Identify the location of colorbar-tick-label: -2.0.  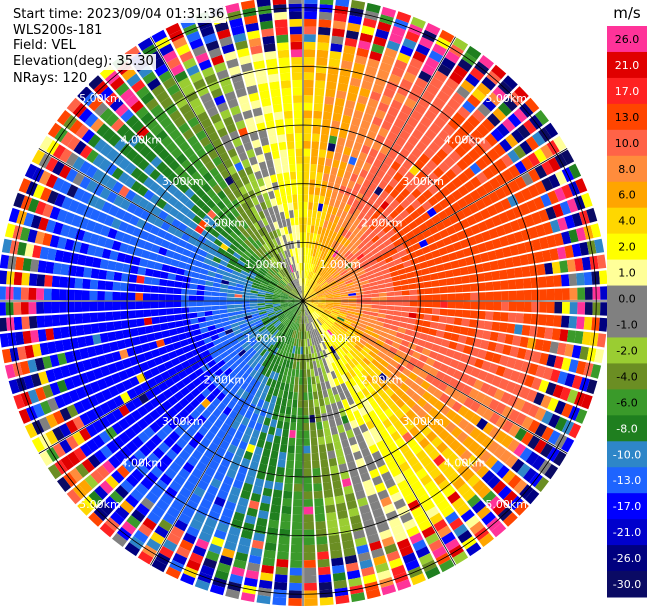
(626, 350).